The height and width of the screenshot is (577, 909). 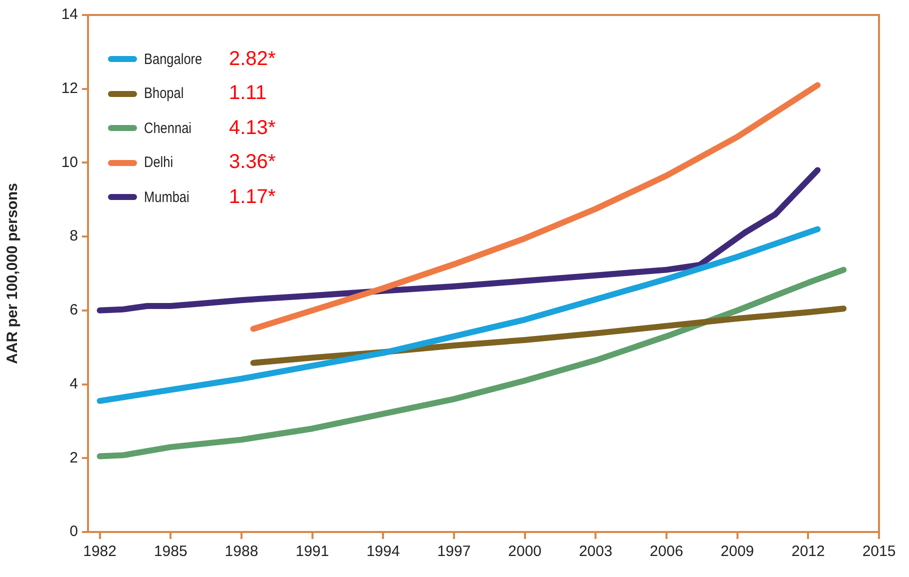 What do you see at coordinates (808, 551) in the screenshot?
I see `x-tick-label: 2012` at bounding box center [808, 551].